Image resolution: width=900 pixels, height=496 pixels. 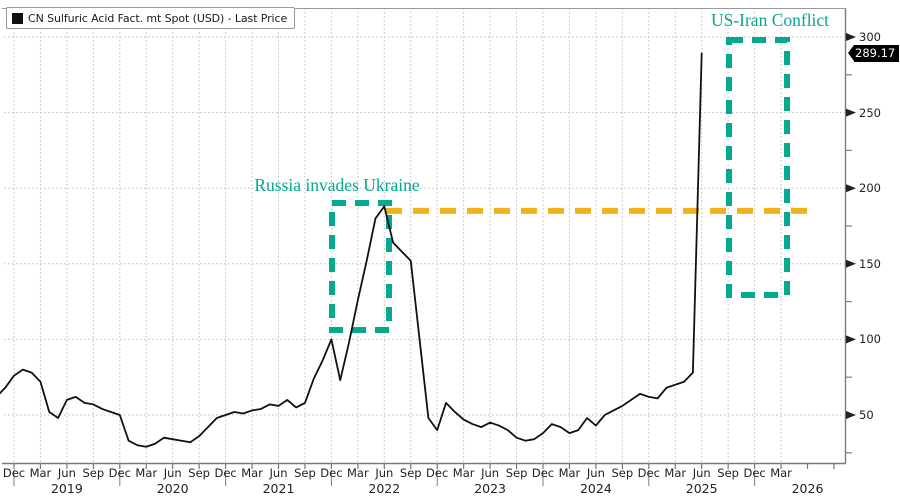 I want to click on annotation-label-us-iran-conflict: US-Iran Conflict, so click(x=770, y=20).